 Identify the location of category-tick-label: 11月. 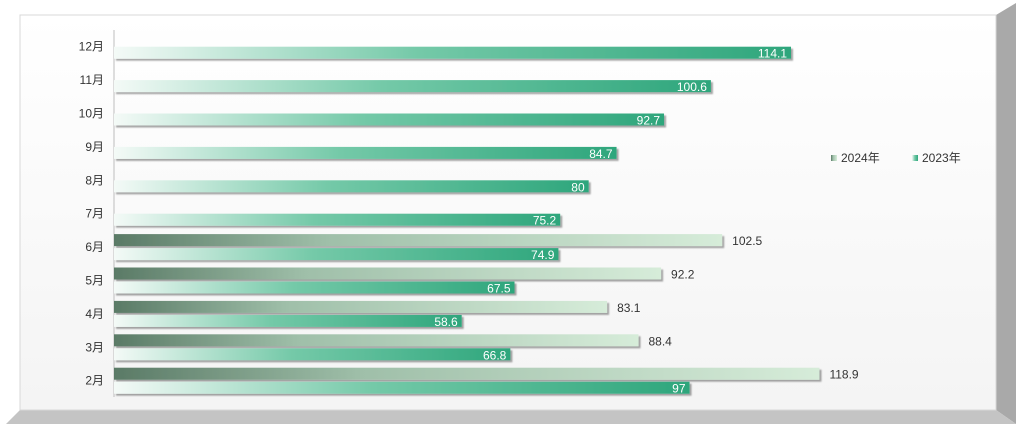
(92, 80).